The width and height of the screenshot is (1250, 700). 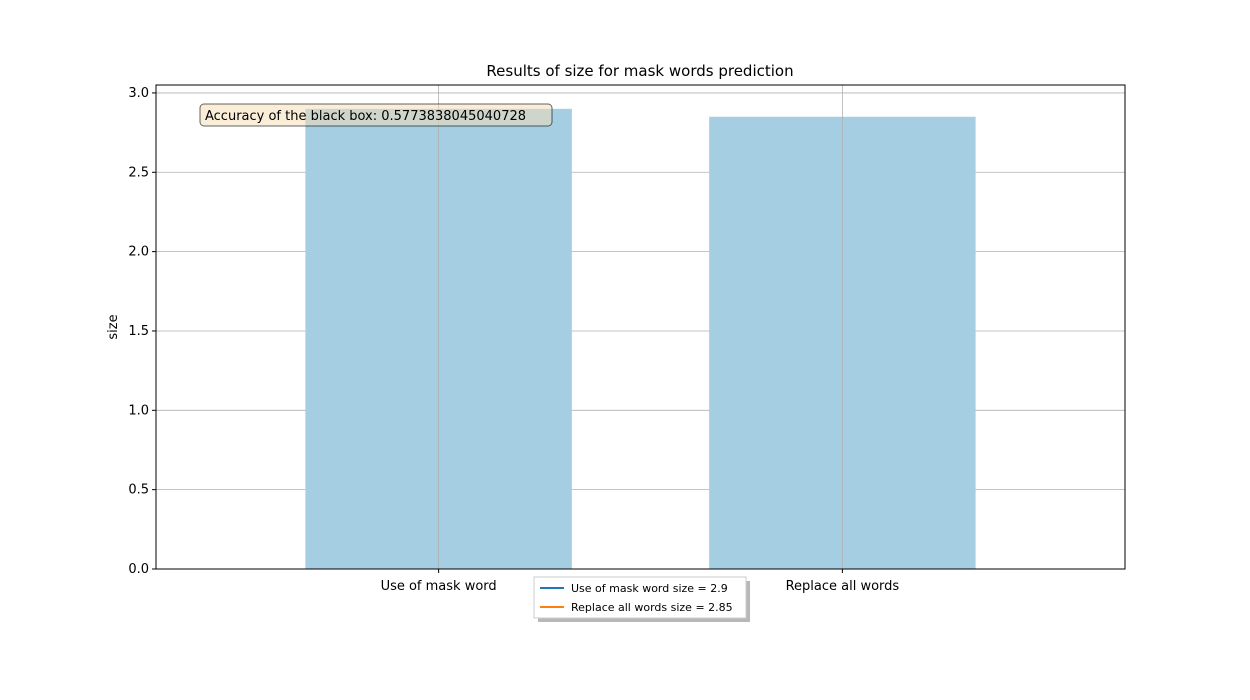 What do you see at coordinates (113, 326) in the screenshot?
I see `y-axis-label: size` at bounding box center [113, 326].